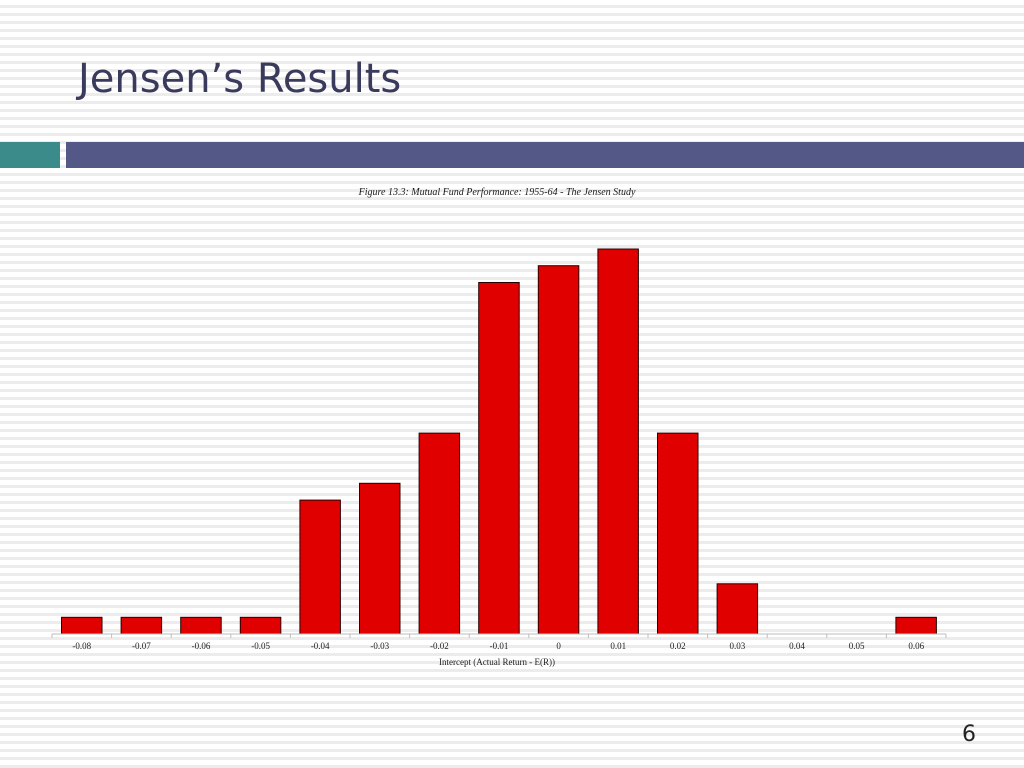 This screenshot has width=1024, height=768. I want to click on slide-title: Jensen’s Results, so click(240, 79).